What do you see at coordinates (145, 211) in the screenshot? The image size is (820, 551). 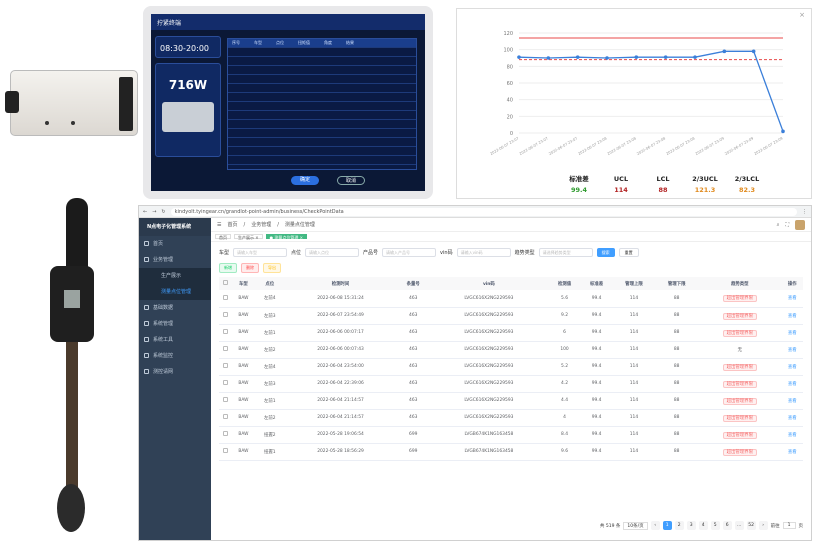 I see `back-icon: ←` at bounding box center [145, 211].